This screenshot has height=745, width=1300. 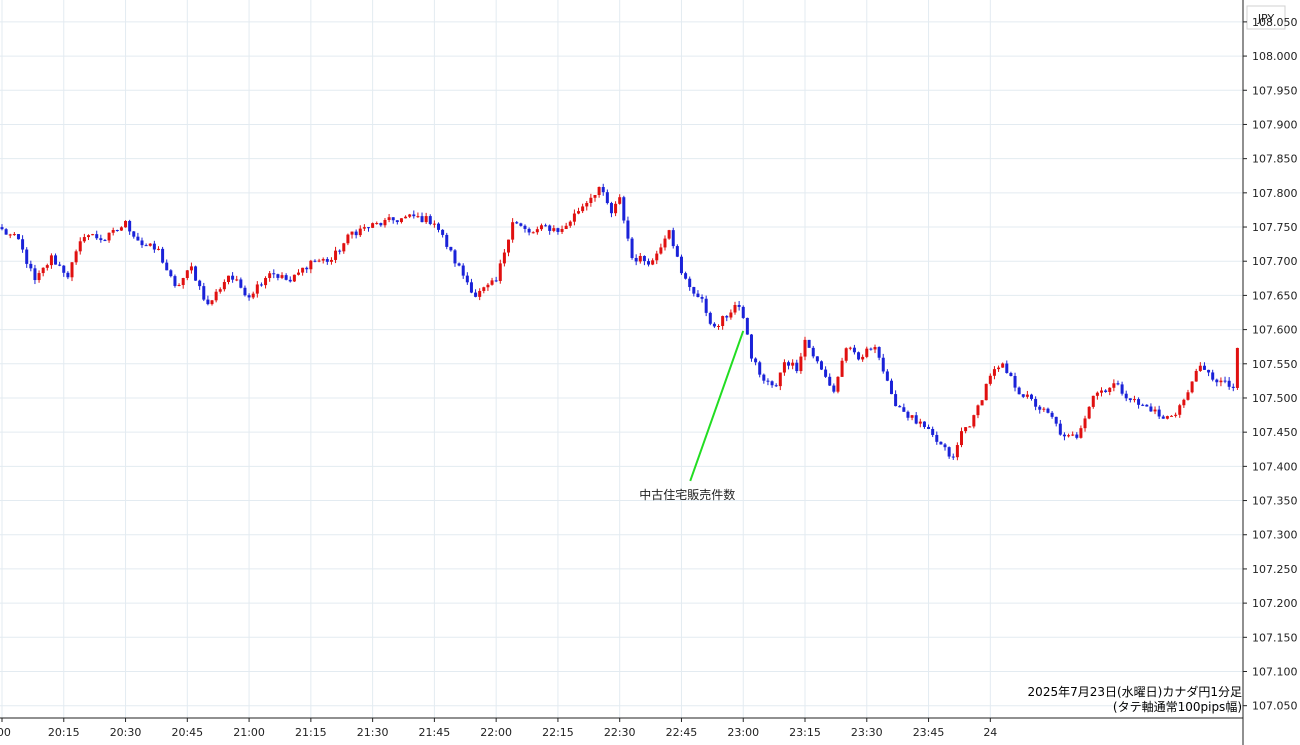 What do you see at coordinates (5, 732) in the screenshot?
I see `x-tick-label: :00` at bounding box center [5, 732].